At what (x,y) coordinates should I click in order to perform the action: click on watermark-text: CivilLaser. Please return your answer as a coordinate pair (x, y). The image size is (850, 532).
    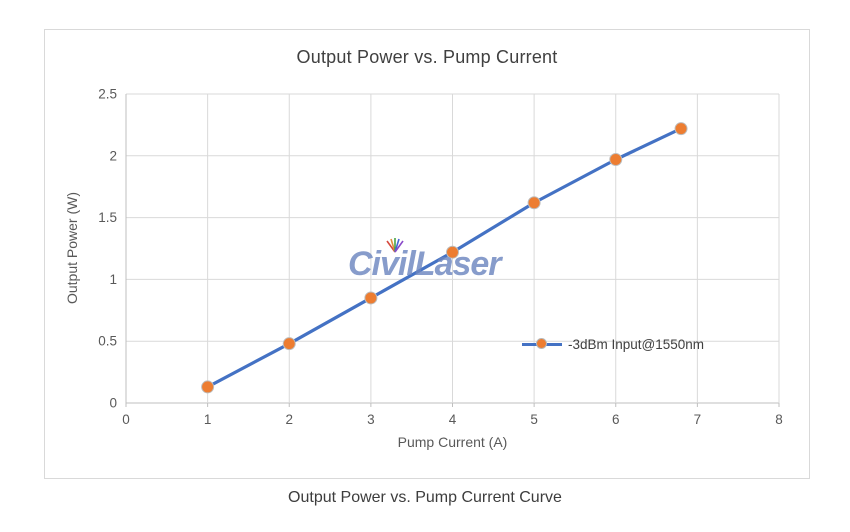
    Looking at the image, I should click on (425, 264).